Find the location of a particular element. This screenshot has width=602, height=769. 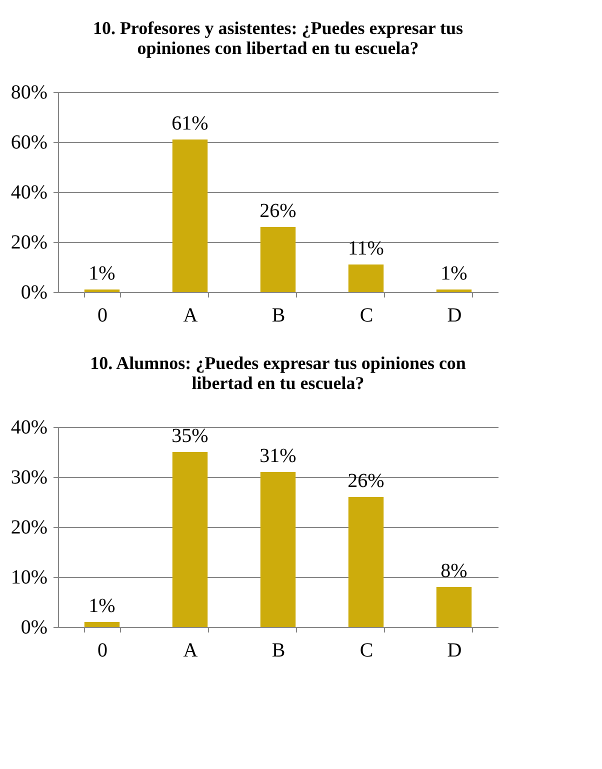

y-tick-label: 30% is located at coordinates (29, 477).